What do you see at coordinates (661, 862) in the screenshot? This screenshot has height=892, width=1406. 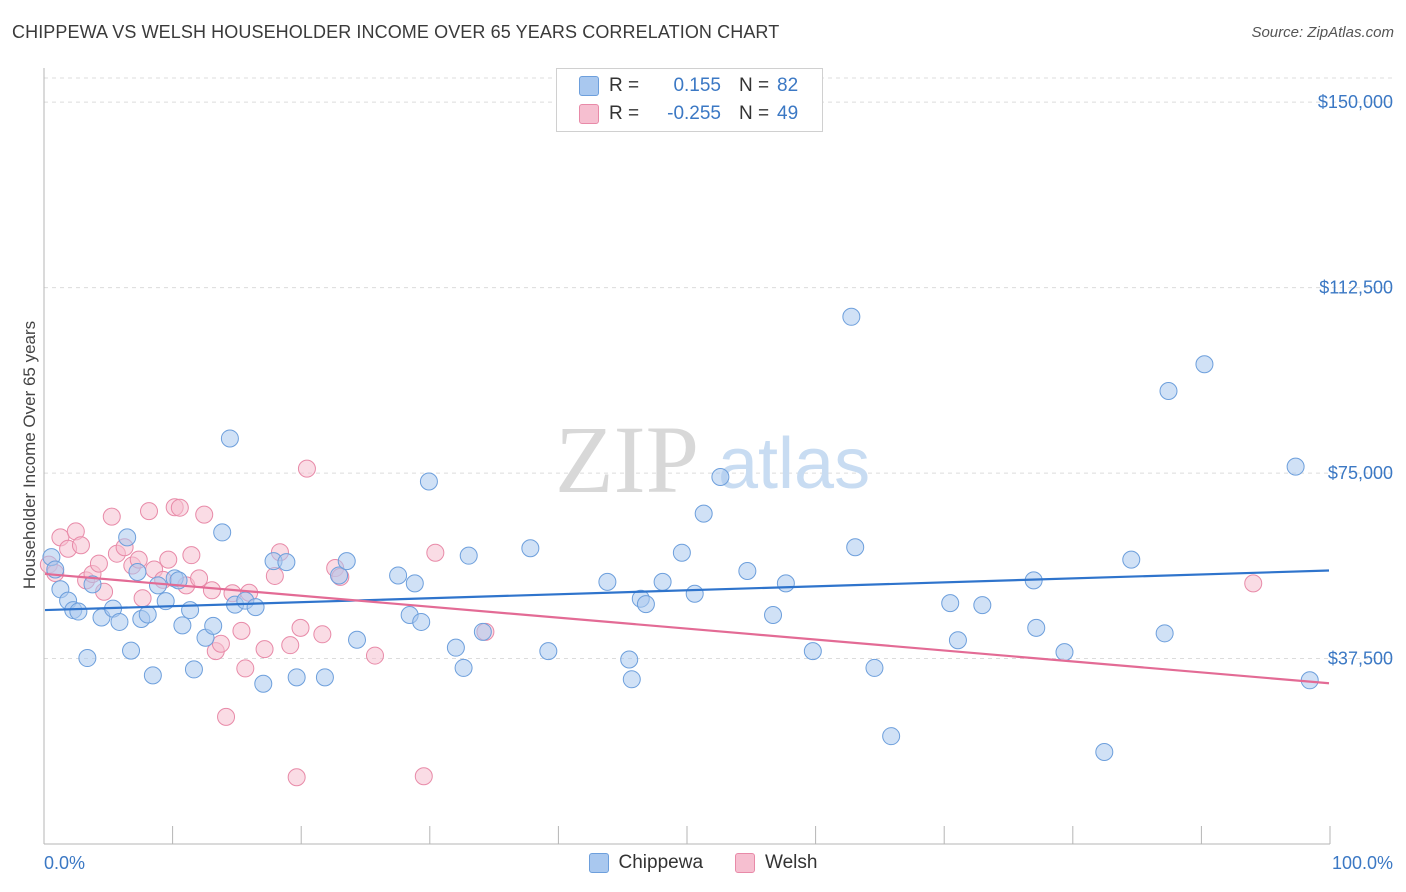 I see `legend-label: Chippewa` at bounding box center [661, 862].